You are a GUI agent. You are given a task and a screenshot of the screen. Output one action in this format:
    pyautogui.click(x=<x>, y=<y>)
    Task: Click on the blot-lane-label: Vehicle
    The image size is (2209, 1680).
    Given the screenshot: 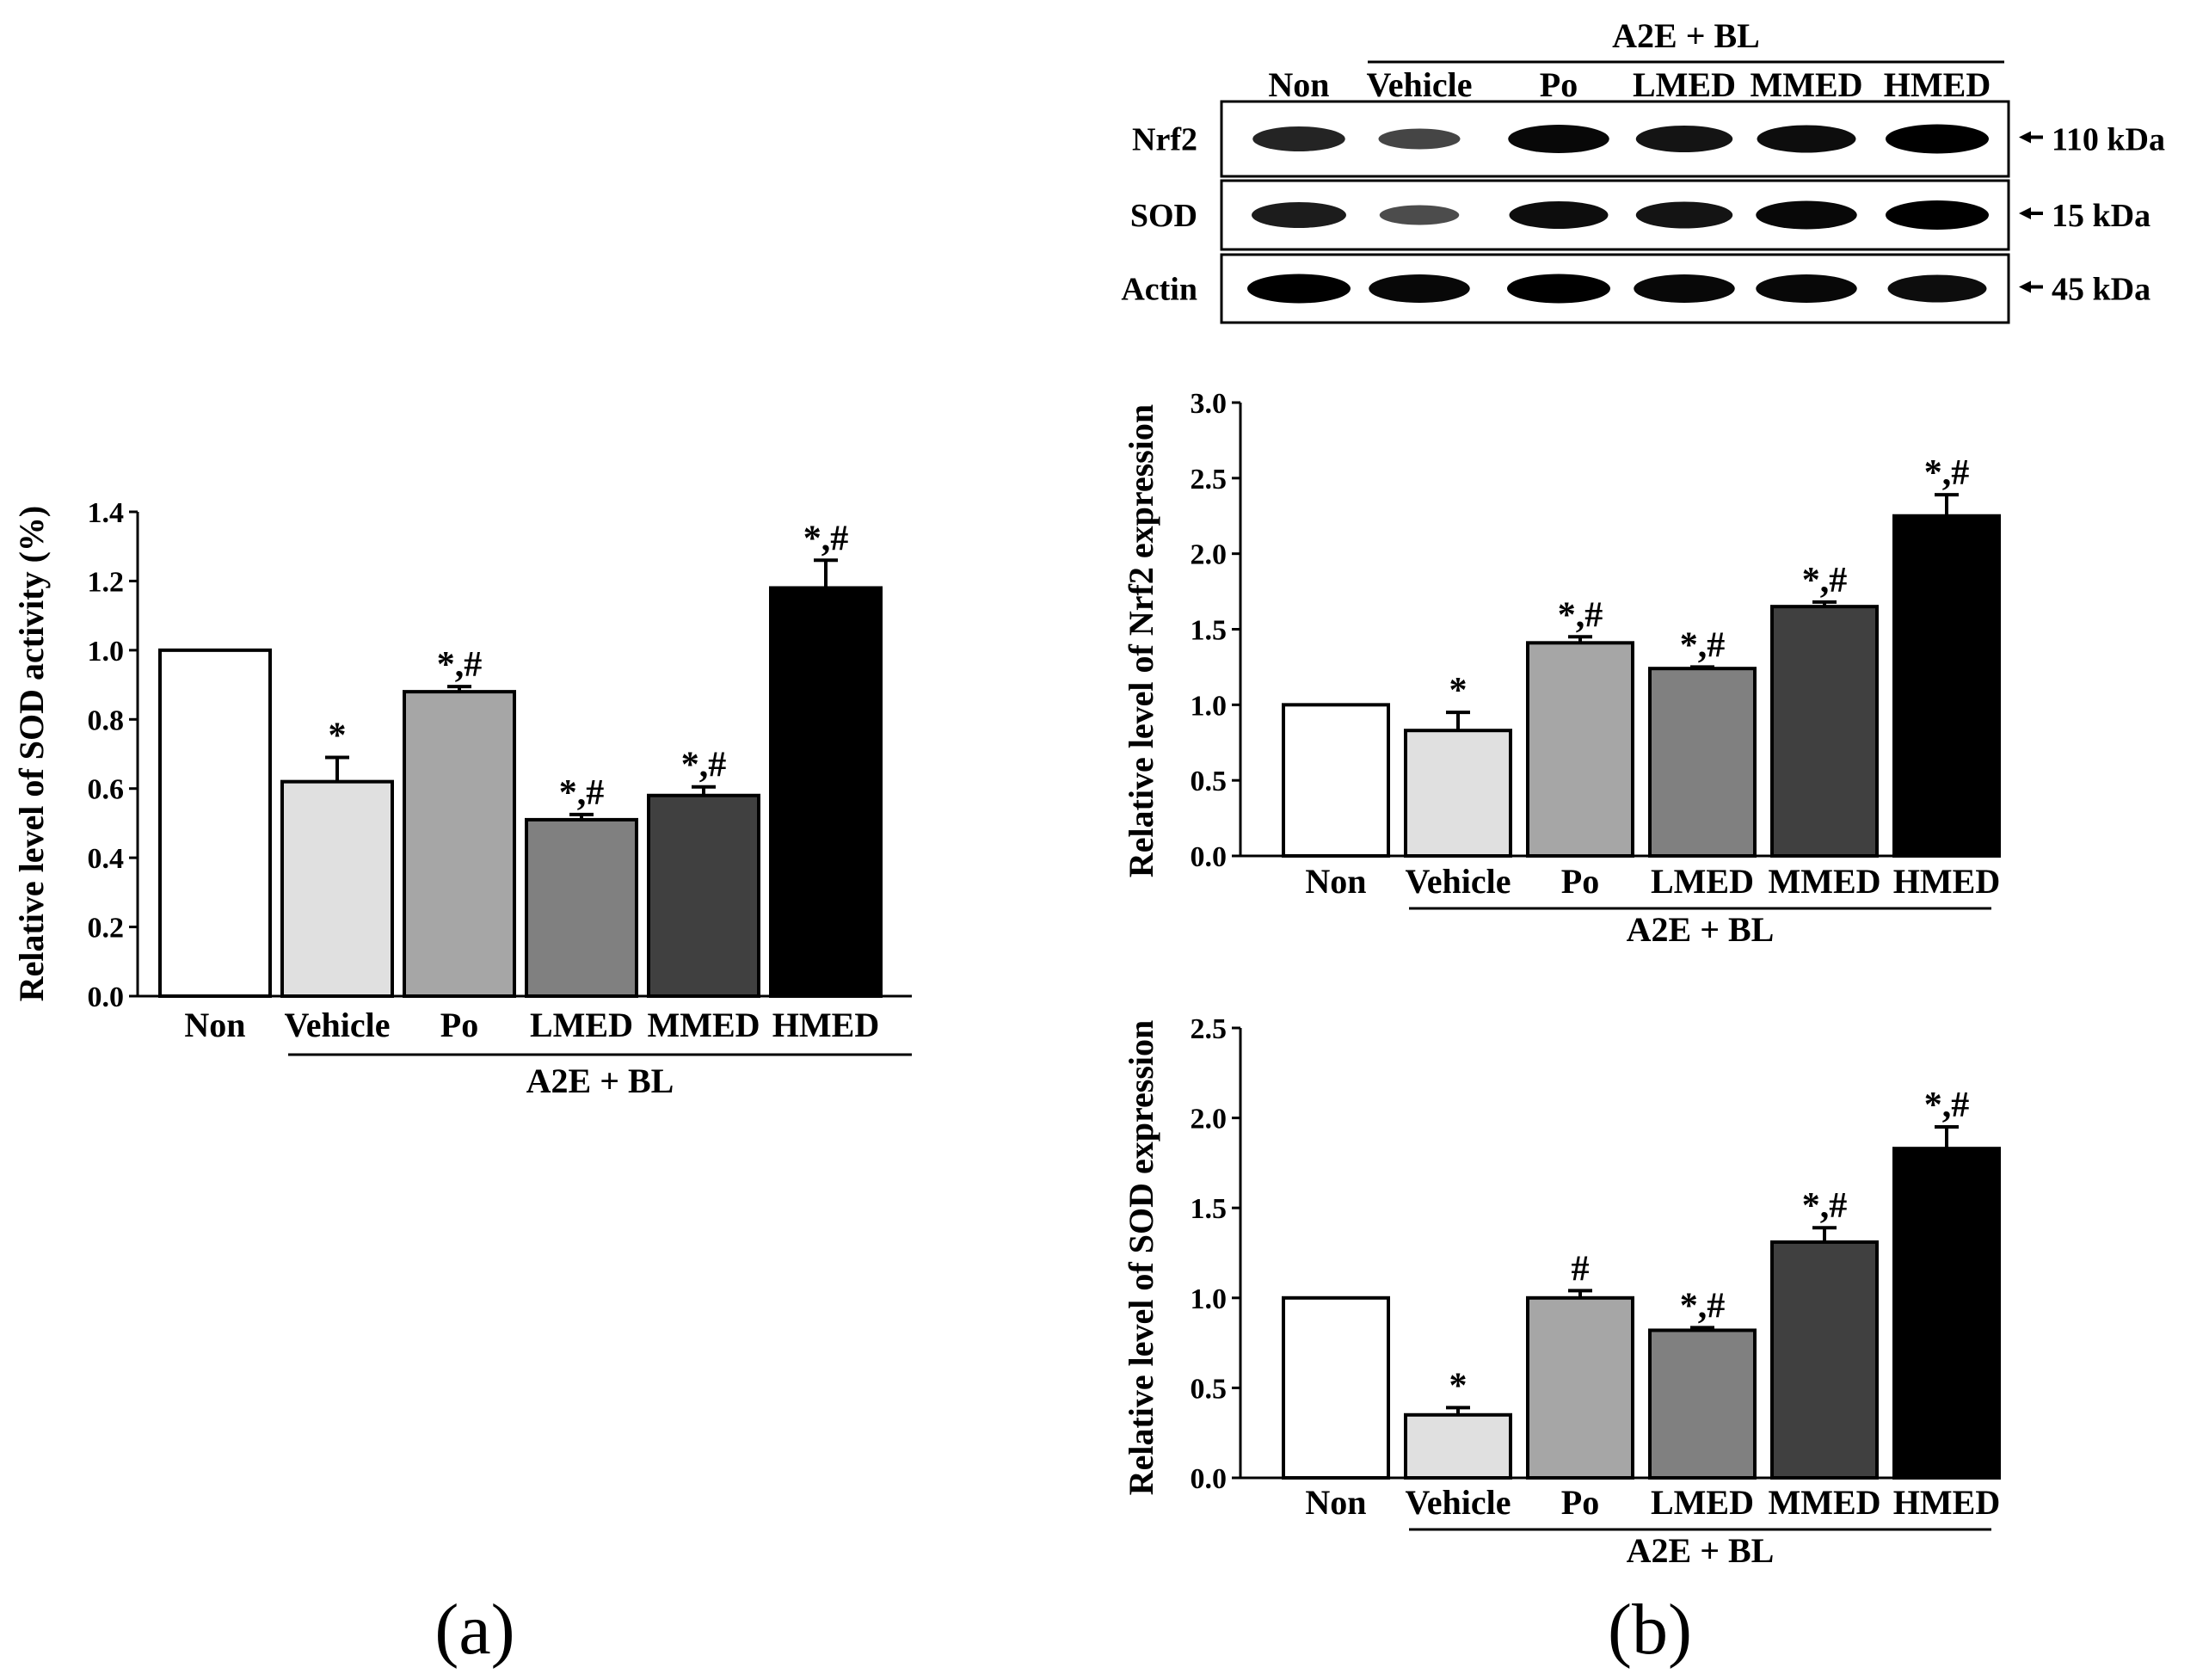 What is the action you would take?
    pyautogui.click(x=1420, y=84)
    